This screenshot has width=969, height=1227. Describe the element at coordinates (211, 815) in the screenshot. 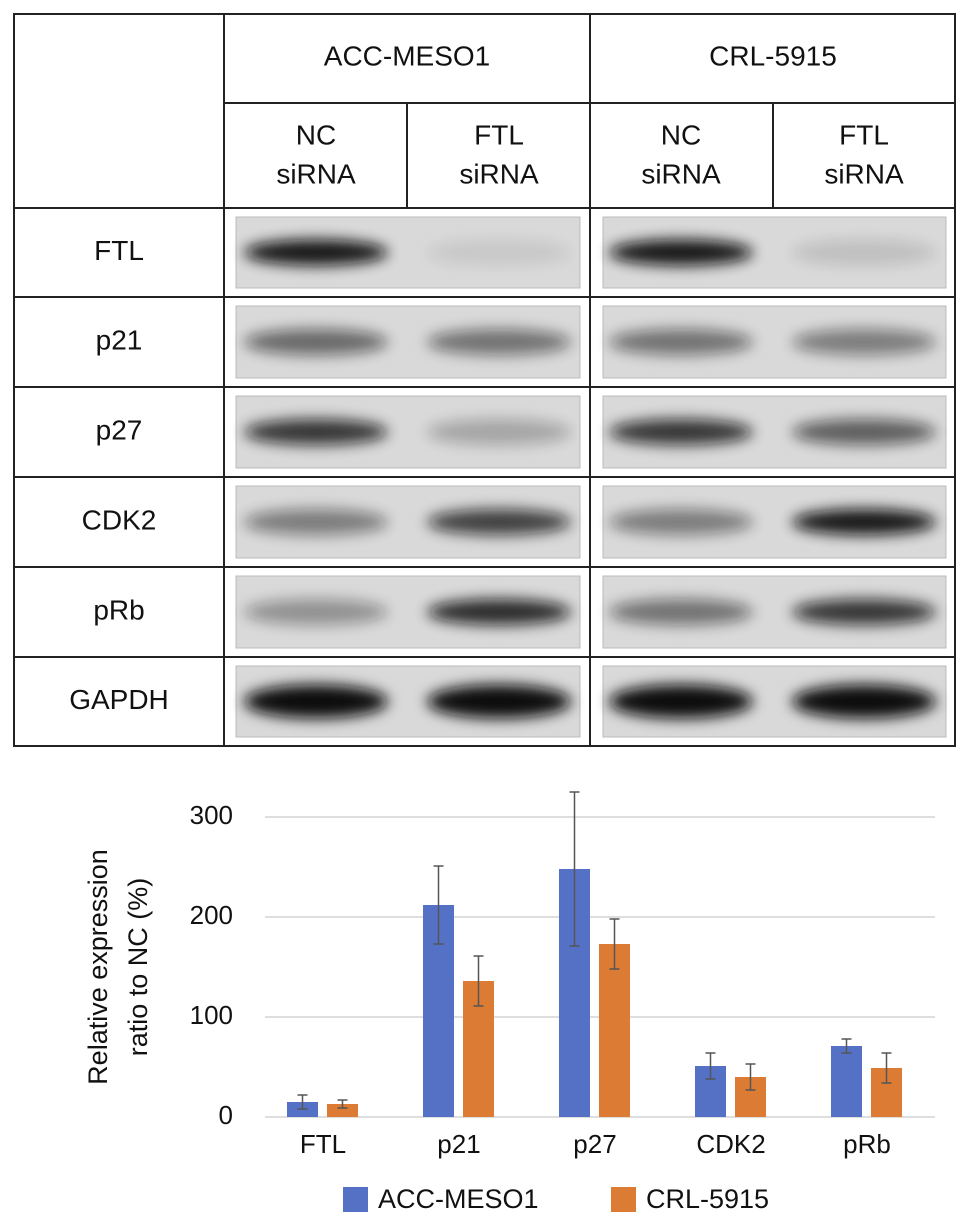

I see `y-tick-label: 300` at that location.